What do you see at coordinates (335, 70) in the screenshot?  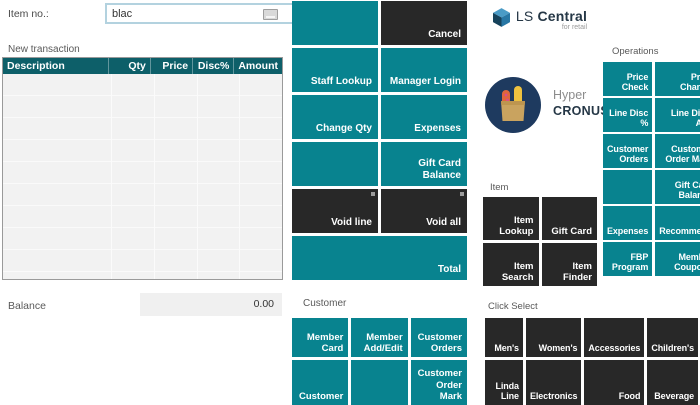 I see `staff-lookup-button: Staff Lookup` at bounding box center [335, 70].